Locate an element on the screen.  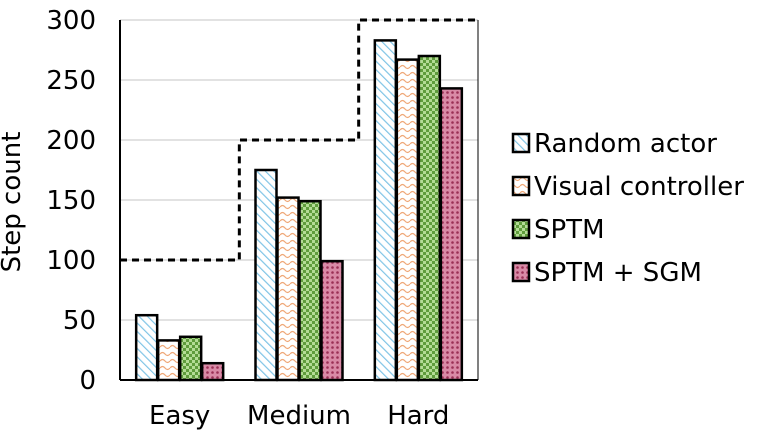
x-tick-label: Medium is located at coordinates (299, 416).